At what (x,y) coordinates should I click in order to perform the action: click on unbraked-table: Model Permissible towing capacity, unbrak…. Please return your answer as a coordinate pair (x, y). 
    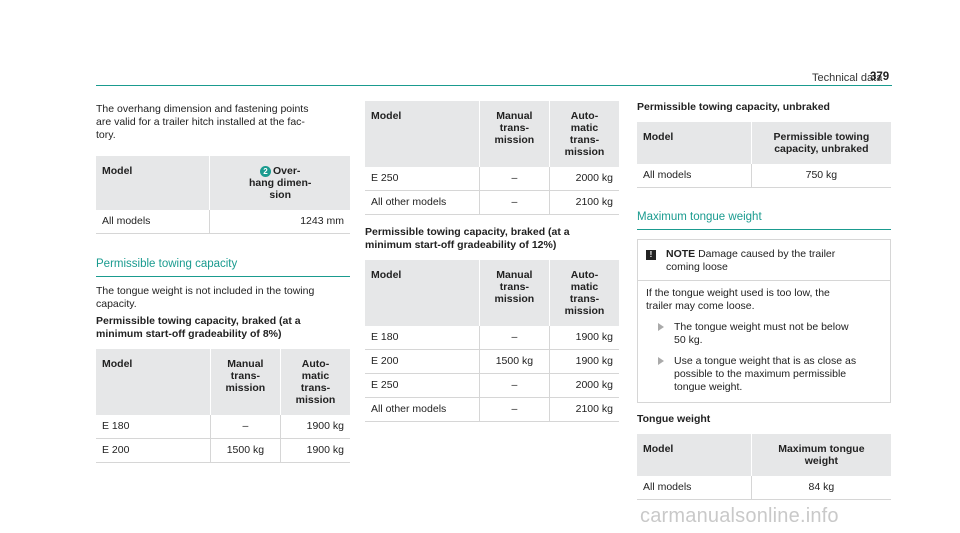
    Looking at the image, I should click on (764, 155).